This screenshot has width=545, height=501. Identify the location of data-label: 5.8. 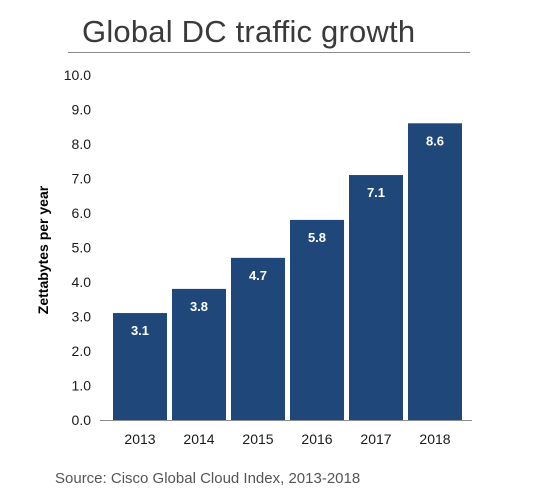
(317, 237).